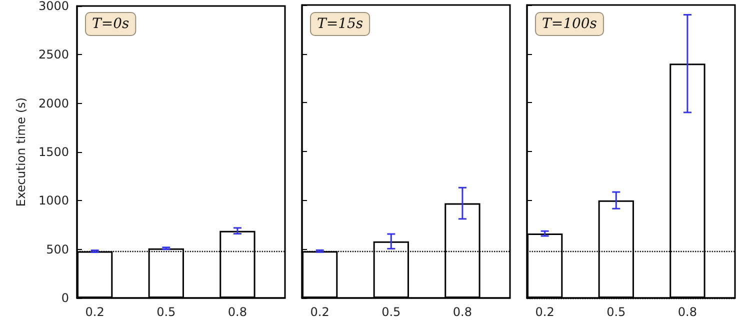 The width and height of the screenshot is (738, 330). What do you see at coordinates (53, 152) in the screenshot?
I see `y-tick-label: 1500` at bounding box center [53, 152].